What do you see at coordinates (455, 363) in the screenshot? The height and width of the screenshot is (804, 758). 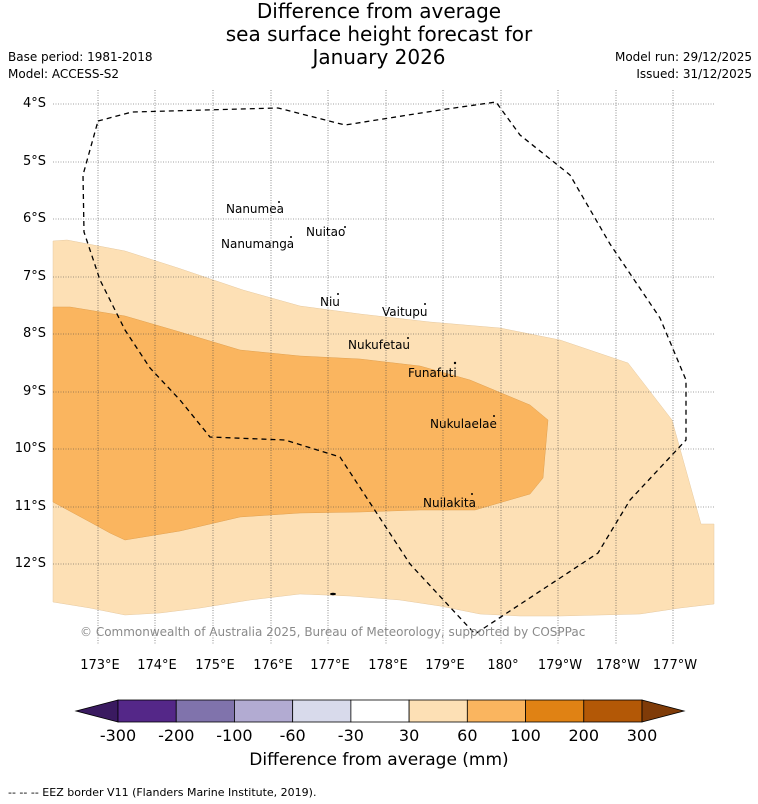 I see `island-dot-funafuti` at bounding box center [455, 363].